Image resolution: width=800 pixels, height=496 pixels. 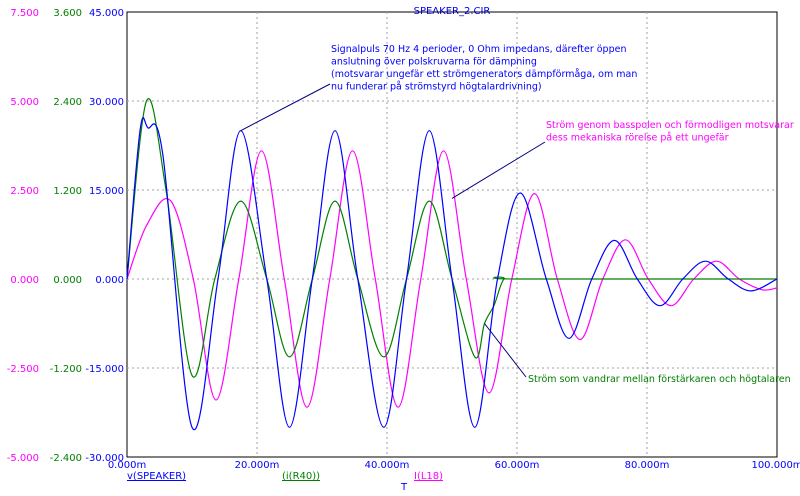 I want to click on y-tick-label: 3.600, so click(x=67, y=13).